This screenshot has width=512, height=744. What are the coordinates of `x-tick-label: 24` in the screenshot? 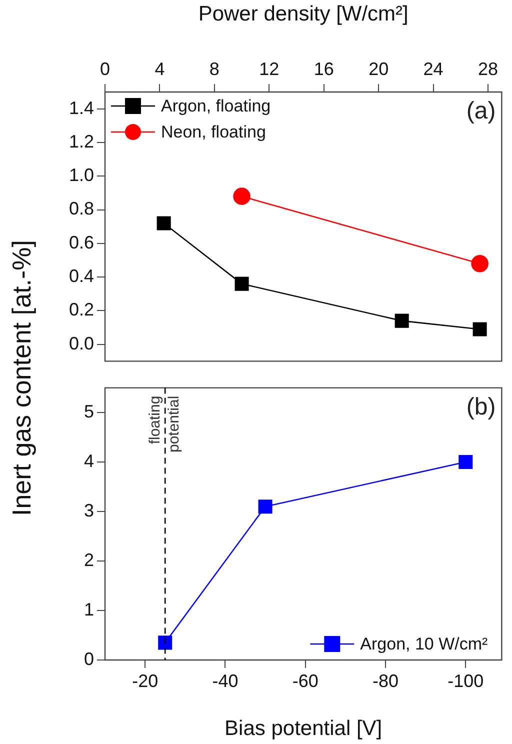 It's located at (433, 69).